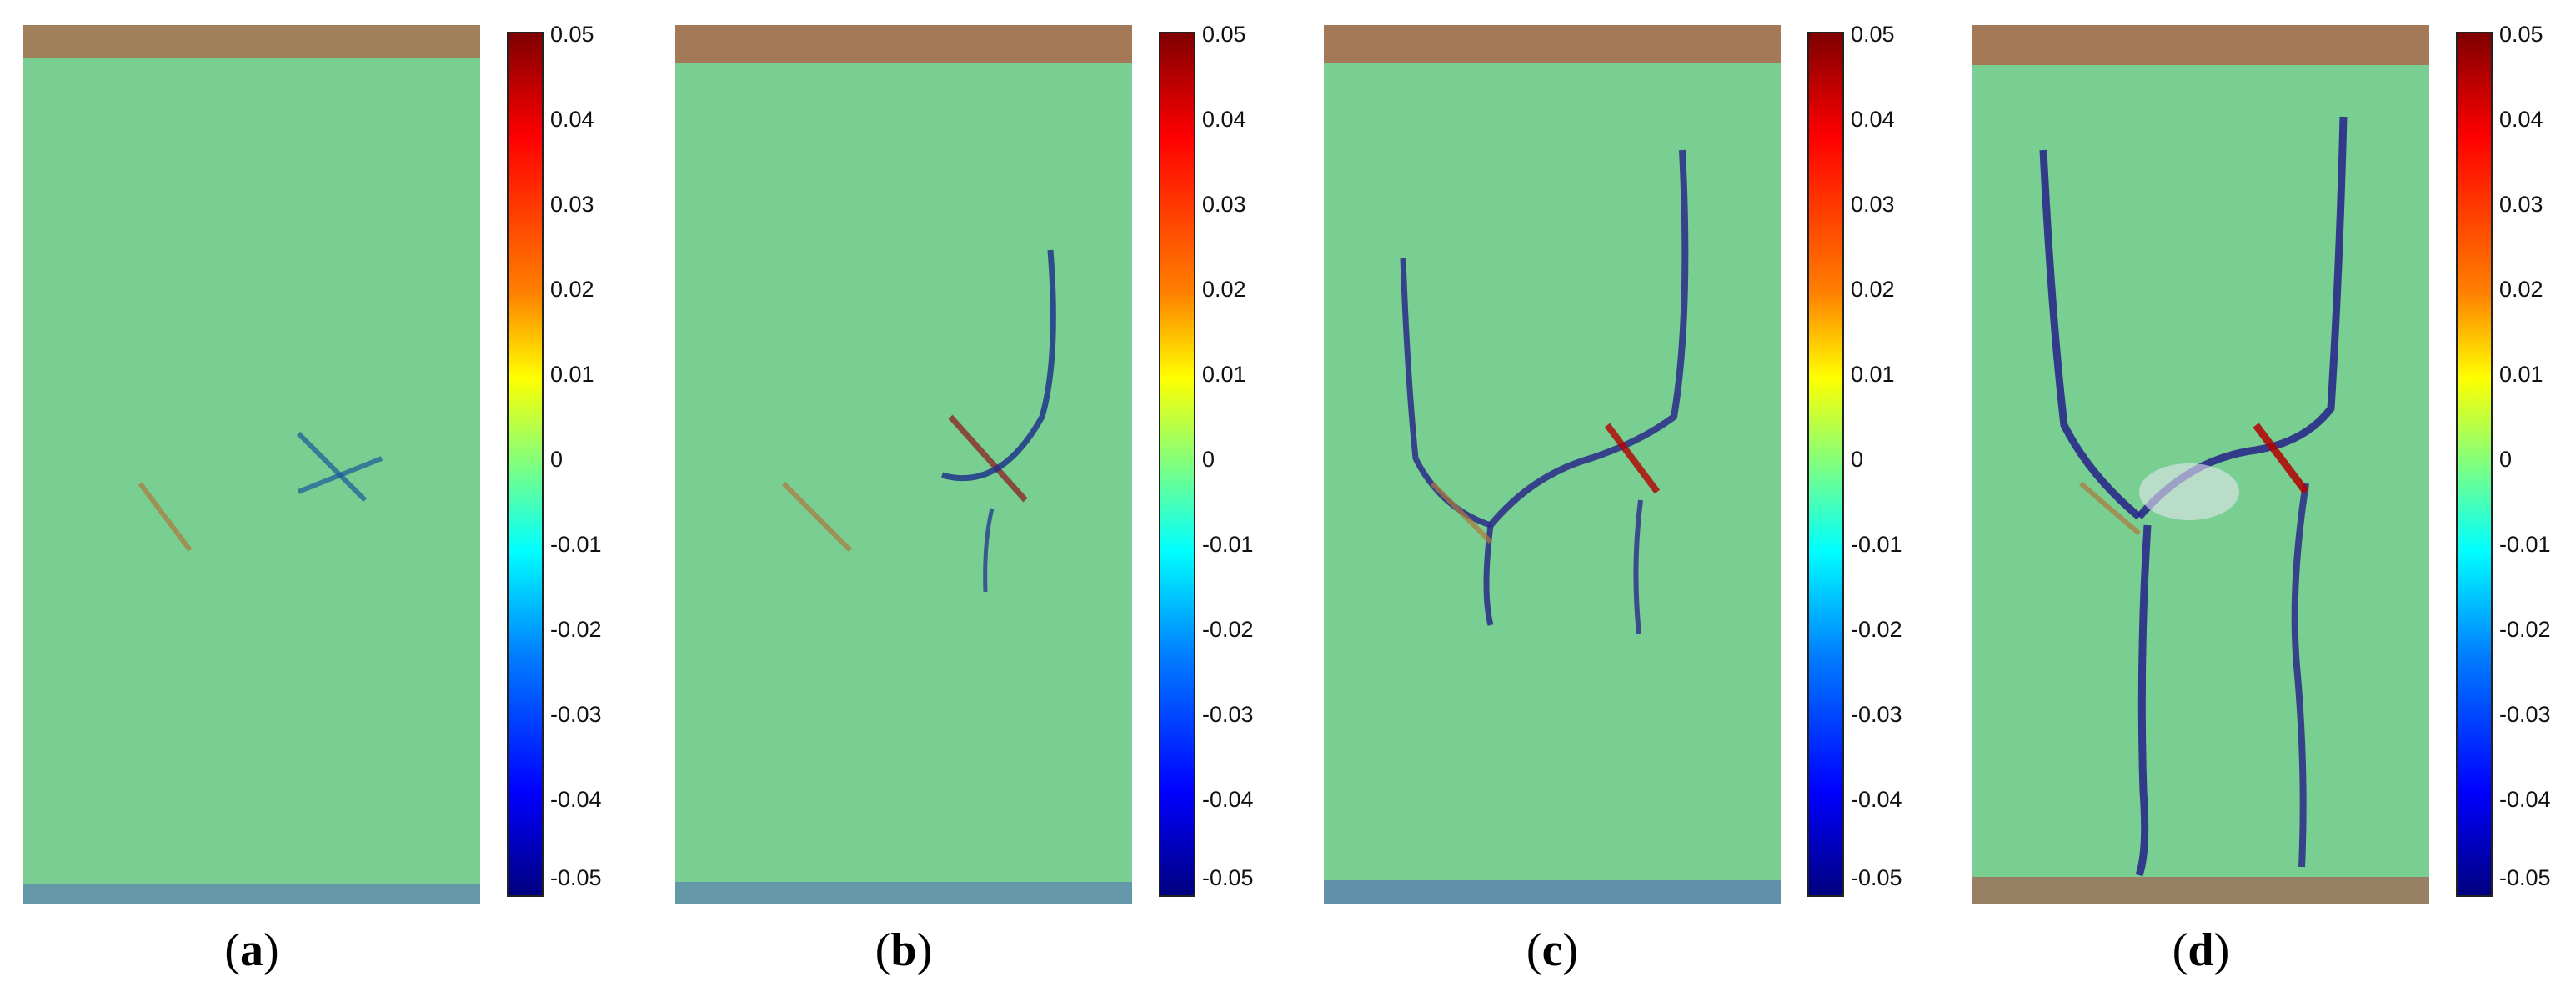 Image resolution: width=2576 pixels, height=1002 pixels. What do you see at coordinates (904, 950) in the screenshot?
I see `panel-caption: (b)` at bounding box center [904, 950].